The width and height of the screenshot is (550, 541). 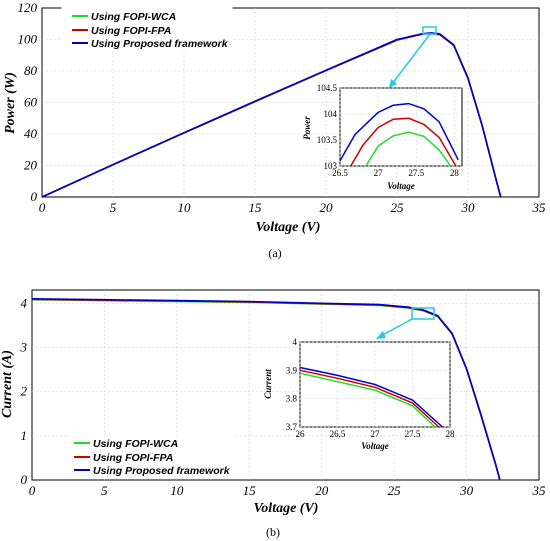 What do you see at coordinates (295, 342) in the screenshot?
I see `inset-y-tick-label: 4` at bounding box center [295, 342].